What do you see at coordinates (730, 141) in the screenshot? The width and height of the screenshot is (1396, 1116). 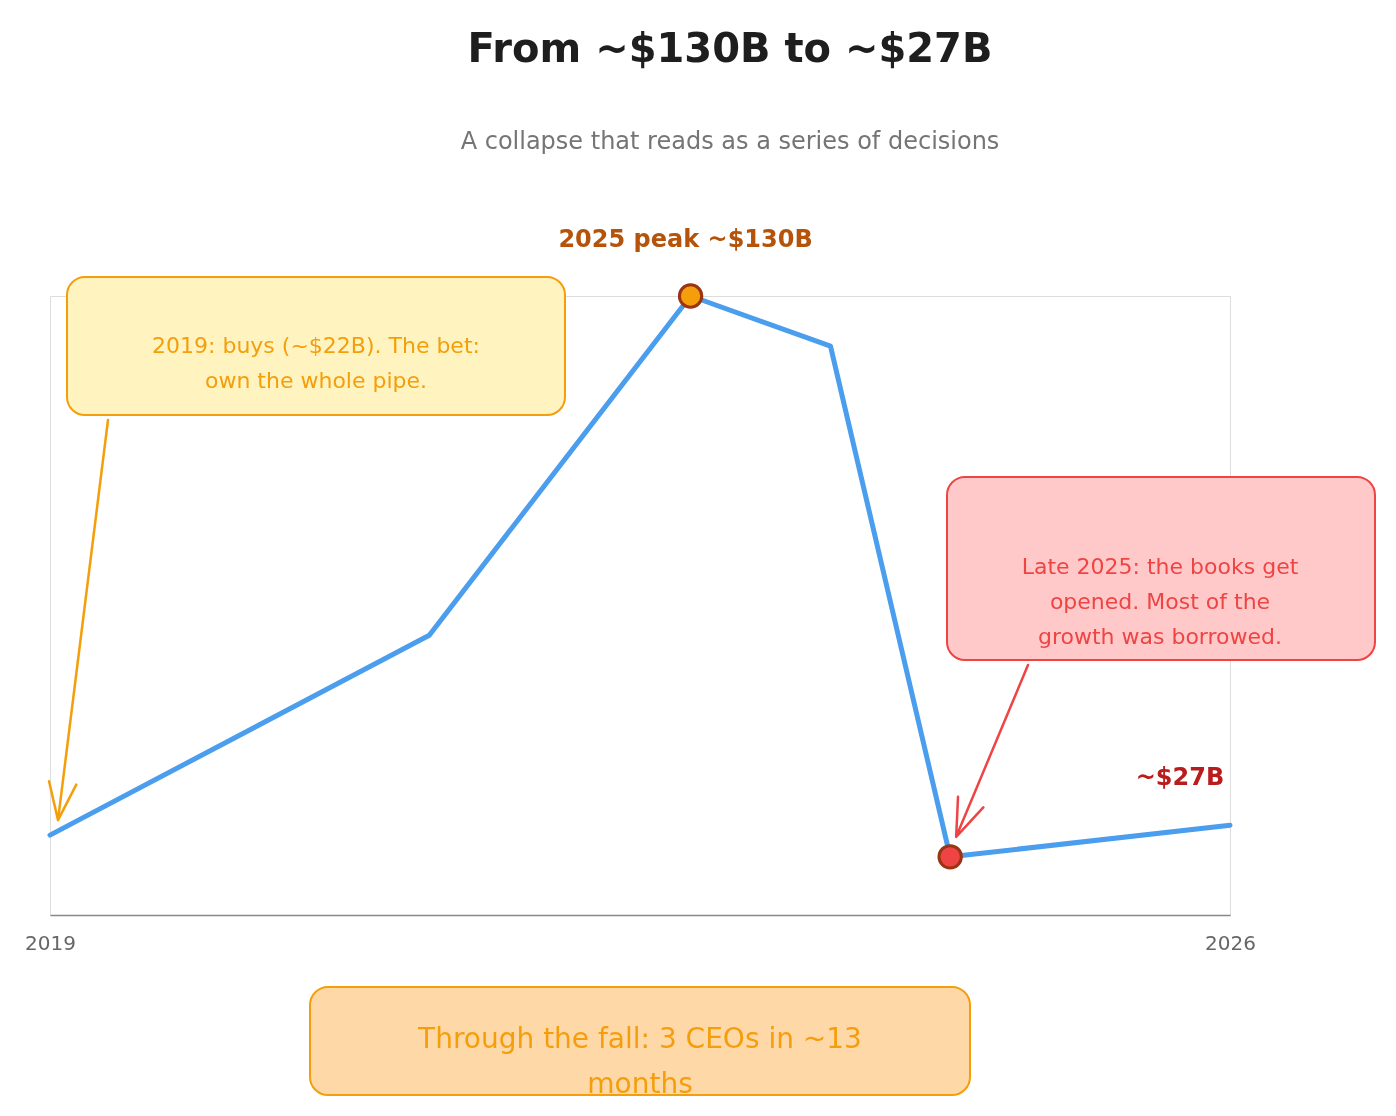 I see `chart-subtitle: A collapse that reads as a series of decisions` at bounding box center [730, 141].